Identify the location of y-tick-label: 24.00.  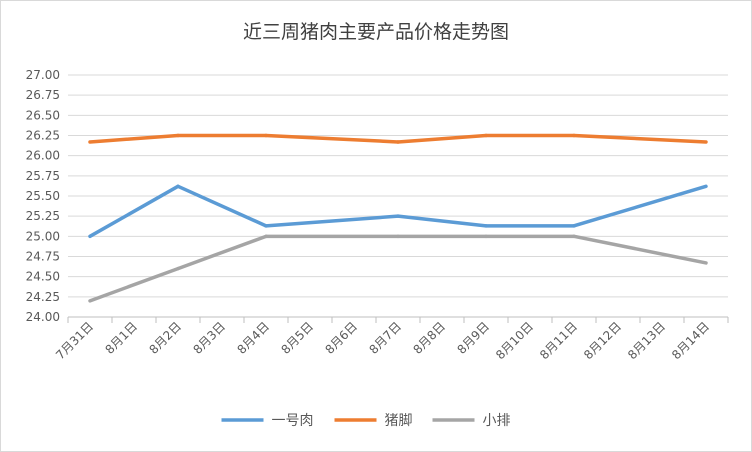
(43, 317).